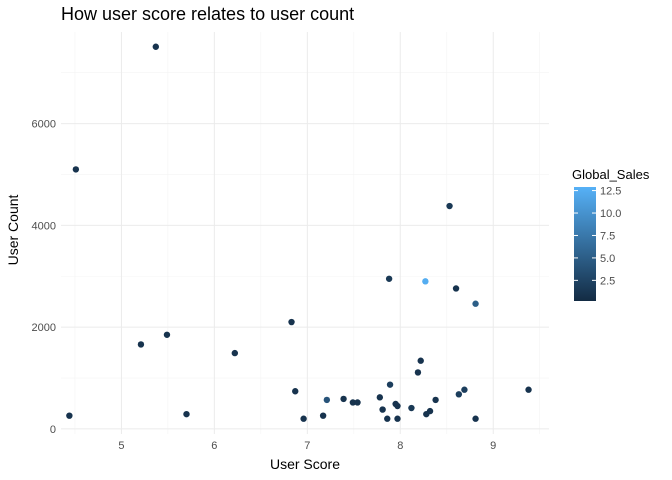 This screenshot has height=480, width=672. I want to click on legend-tick-label: 12.5, so click(610, 192).